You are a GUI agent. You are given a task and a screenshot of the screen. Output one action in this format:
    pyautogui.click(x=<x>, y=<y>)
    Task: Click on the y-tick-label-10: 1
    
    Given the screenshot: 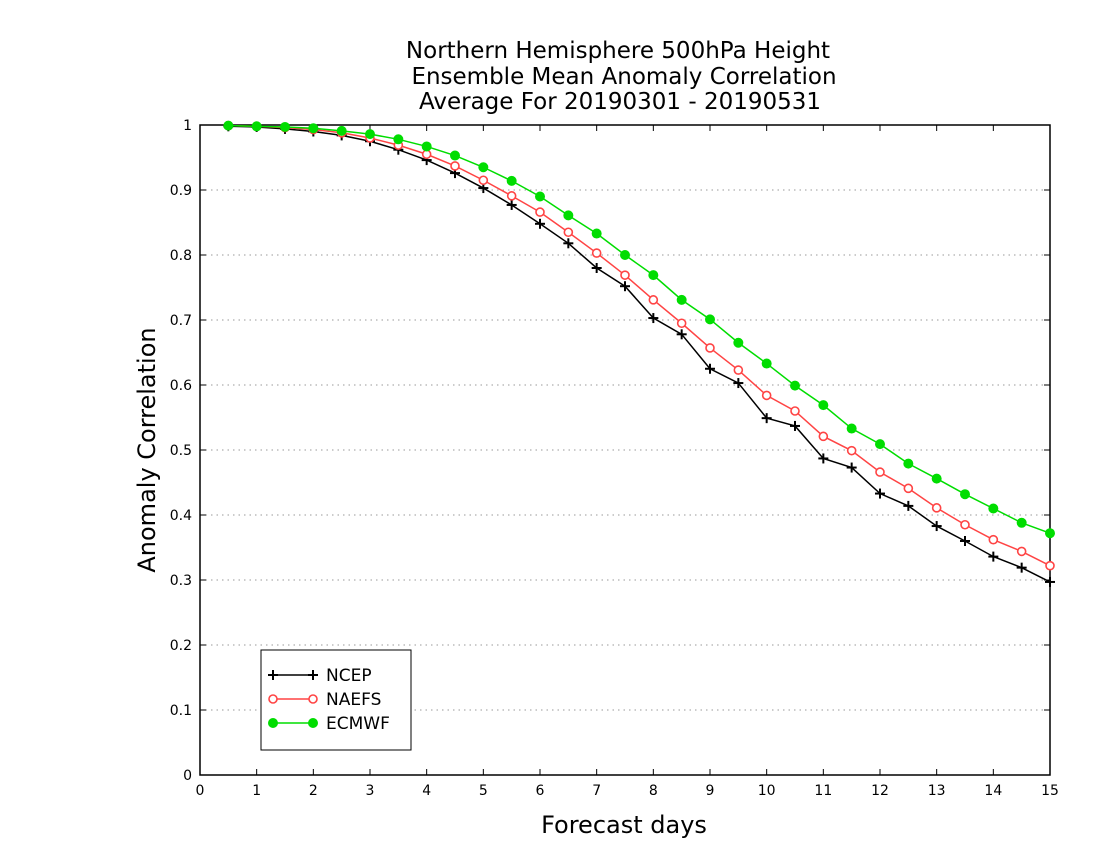 What is the action you would take?
    pyautogui.click(x=187, y=126)
    